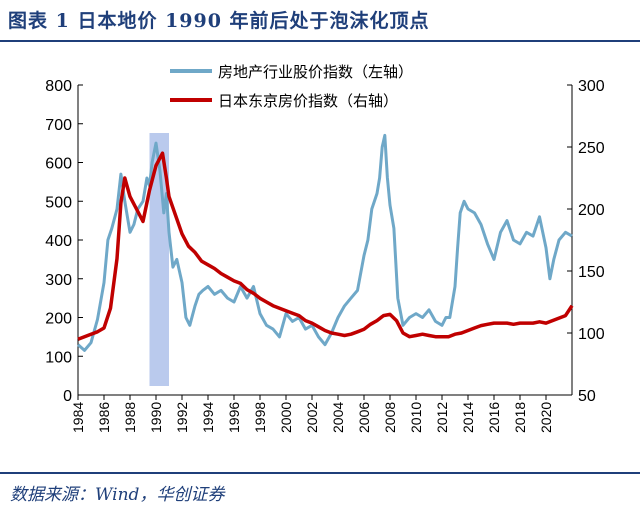 This screenshot has width=640, height=510. What do you see at coordinates (320, 41) in the screenshot?
I see `title-rule` at bounding box center [320, 41].